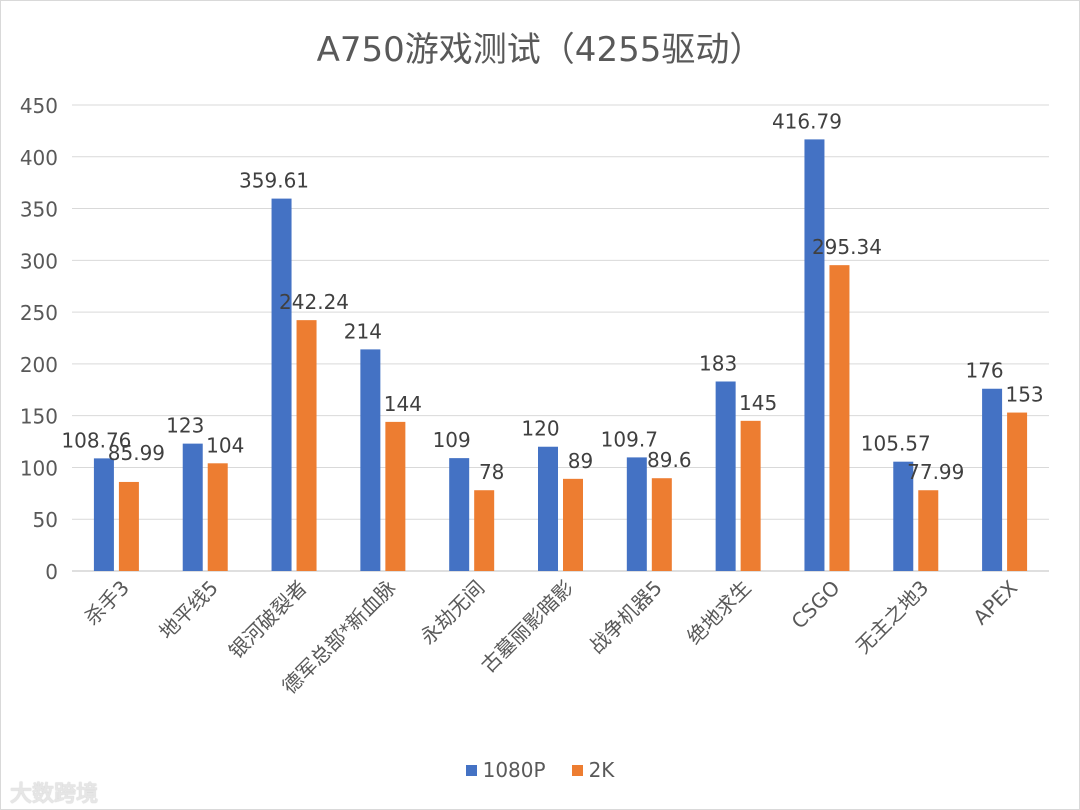  What do you see at coordinates (268, 620) in the screenshot?
I see `x-tick-label: 银河破裂者` at bounding box center [268, 620].